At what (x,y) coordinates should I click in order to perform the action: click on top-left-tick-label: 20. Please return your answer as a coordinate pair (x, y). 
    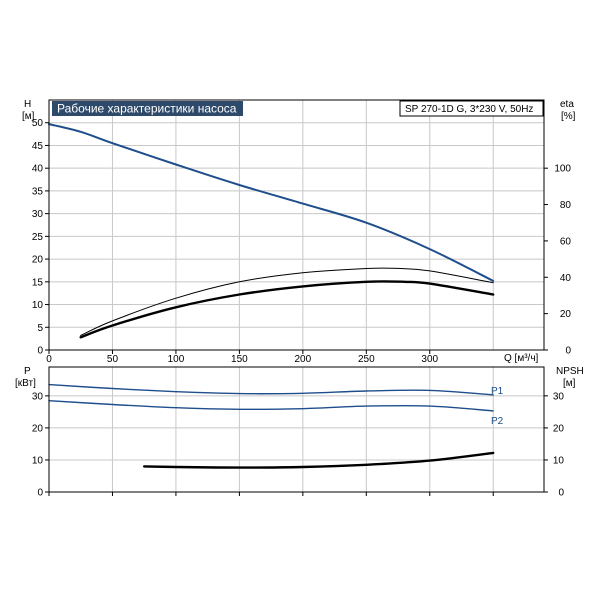
    Looking at the image, I should click on (38, 260).